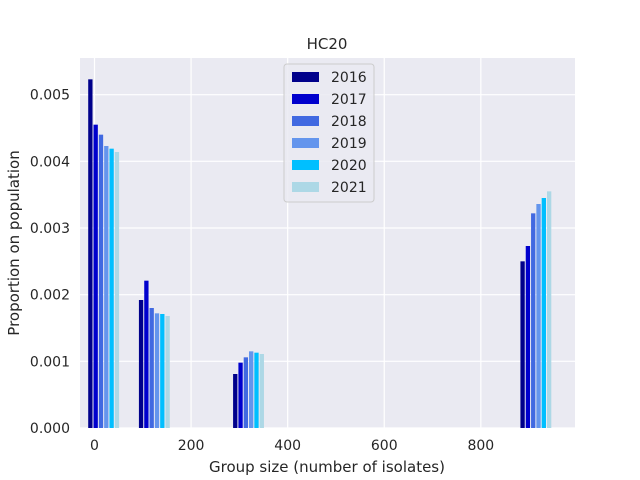  What do you see at coordinates (480, 446) in the screenshot?
I see `x-tick-label-4: 800` at bounding box center [480, 446].